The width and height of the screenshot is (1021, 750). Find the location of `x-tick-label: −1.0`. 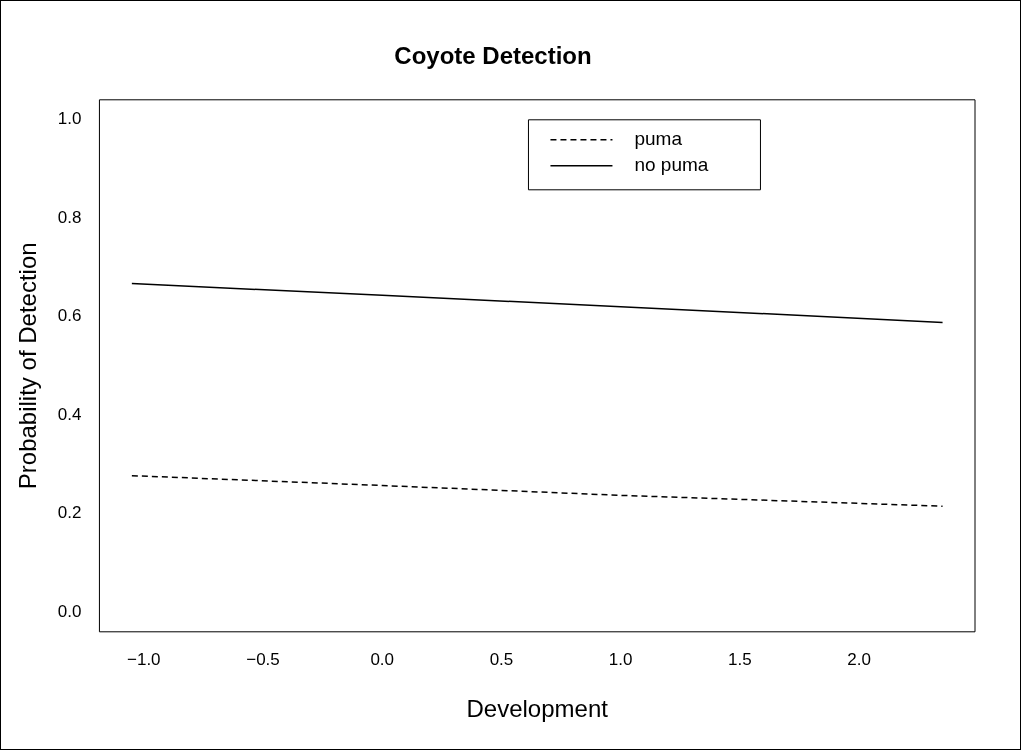

x-tick-label: −1.0 is located at coordinates (144, 659).